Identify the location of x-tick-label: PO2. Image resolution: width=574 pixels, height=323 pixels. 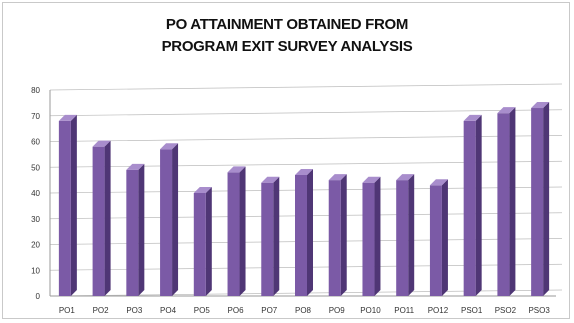
(101, 310).